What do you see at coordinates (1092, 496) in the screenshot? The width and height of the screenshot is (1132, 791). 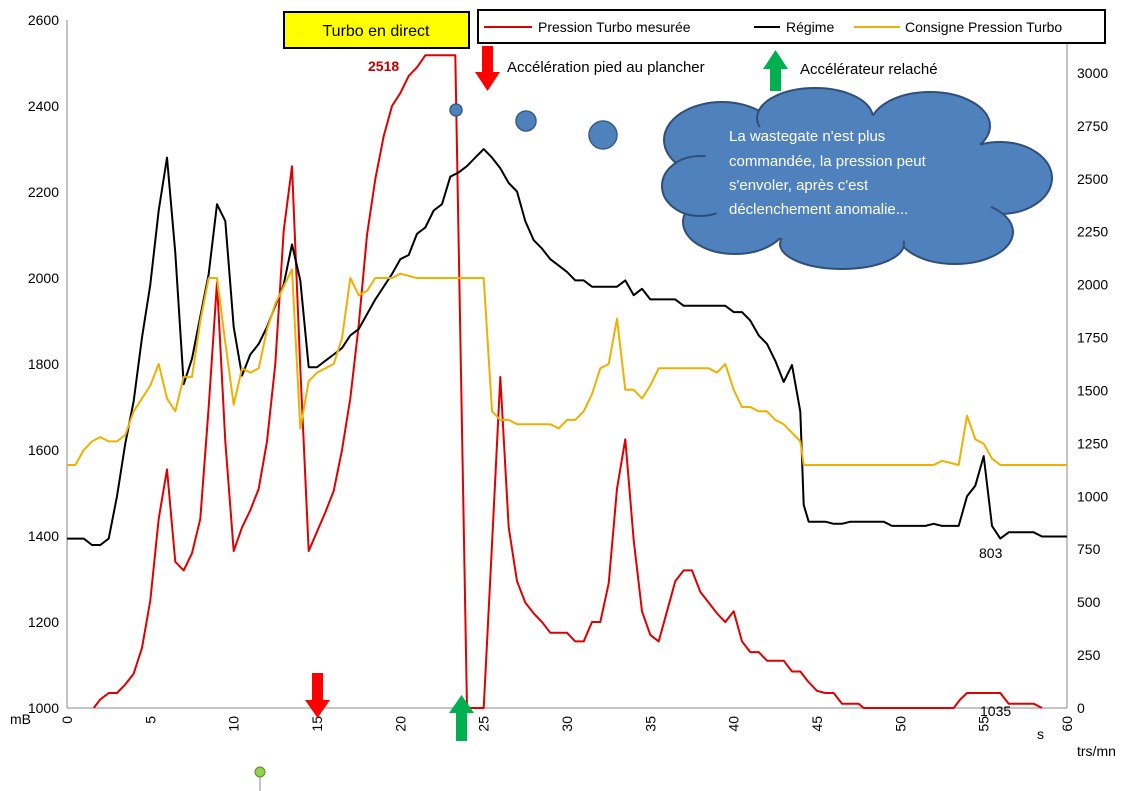 I see `right-tick-label: 1000` at bounding box center [1092, 496].